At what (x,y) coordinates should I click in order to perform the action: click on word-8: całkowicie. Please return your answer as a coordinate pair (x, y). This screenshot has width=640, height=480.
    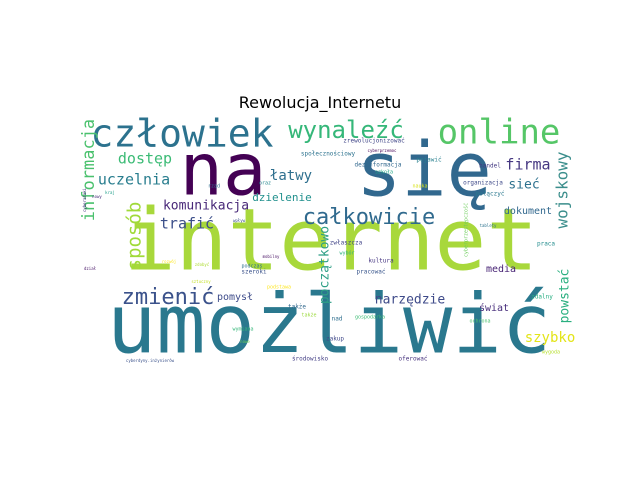
    Looking at the image, I should click on (369, 217).